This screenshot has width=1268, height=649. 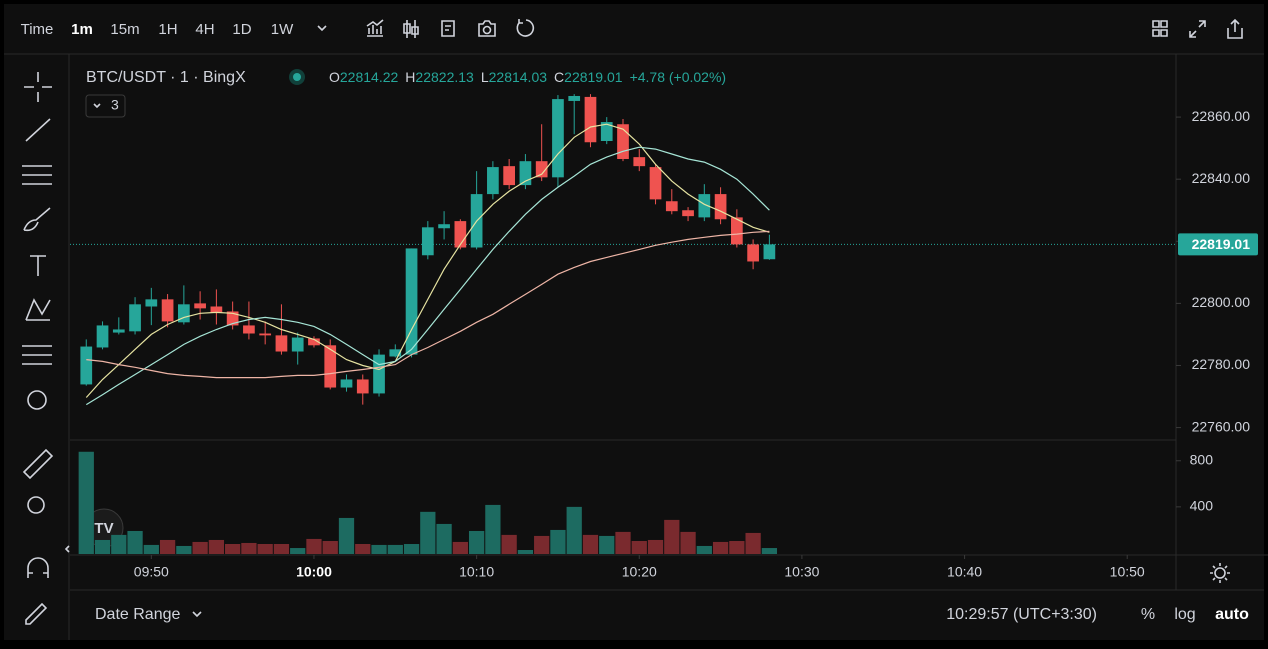 I want to click on timeframe-button: Time, so click(x=37, y=29).